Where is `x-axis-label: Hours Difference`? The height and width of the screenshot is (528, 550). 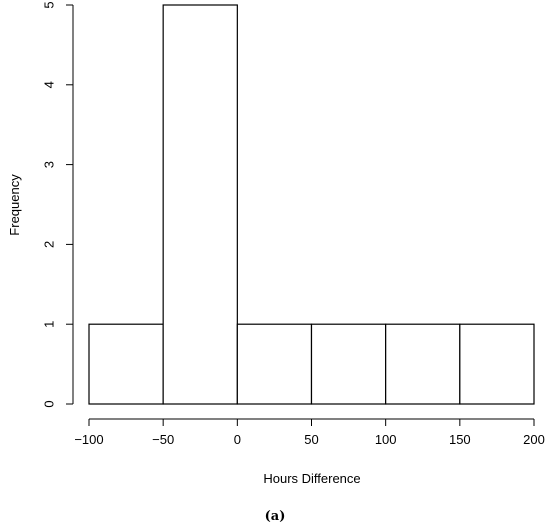
x-axis-label: Hours Difference is located at coordinates (311, 478).